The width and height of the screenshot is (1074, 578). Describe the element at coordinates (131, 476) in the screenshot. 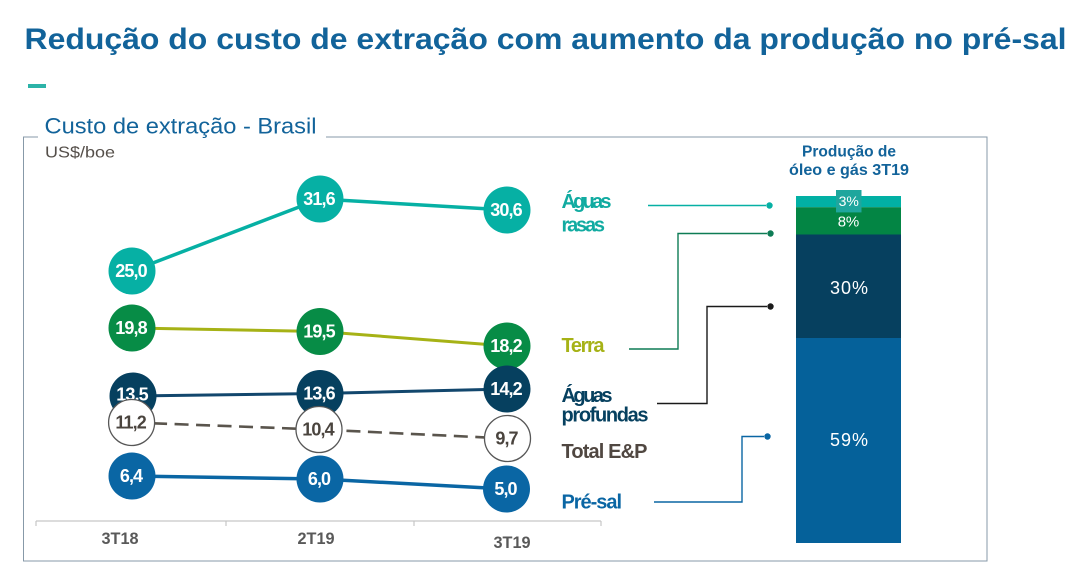

I see `svg-text: 6,4` at that location.